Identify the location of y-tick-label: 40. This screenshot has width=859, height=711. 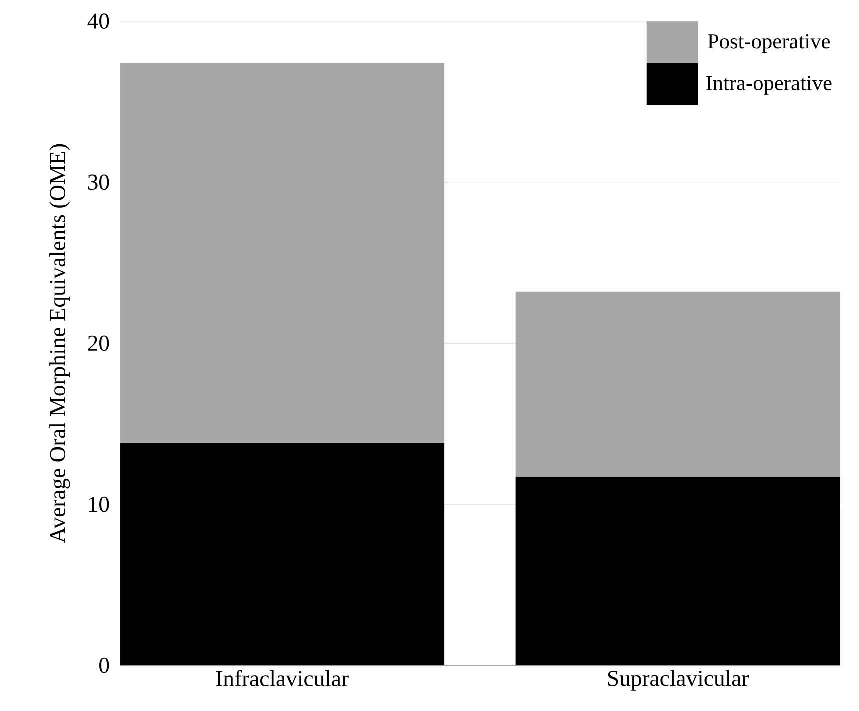
(99, 22).